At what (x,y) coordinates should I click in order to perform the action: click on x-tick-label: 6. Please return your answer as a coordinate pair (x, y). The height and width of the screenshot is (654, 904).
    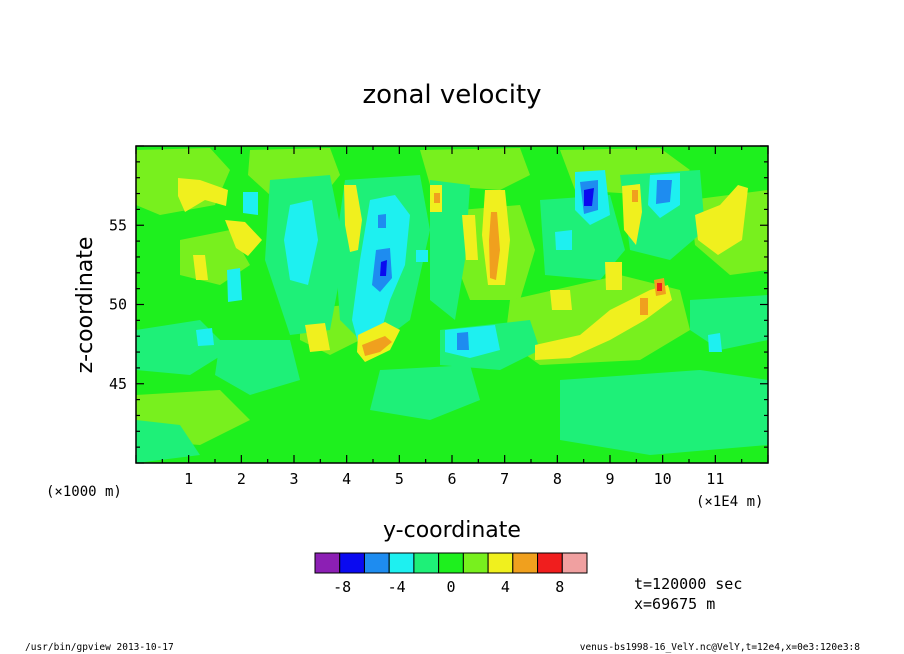
    Looking at the image, I should click on (451, 479).